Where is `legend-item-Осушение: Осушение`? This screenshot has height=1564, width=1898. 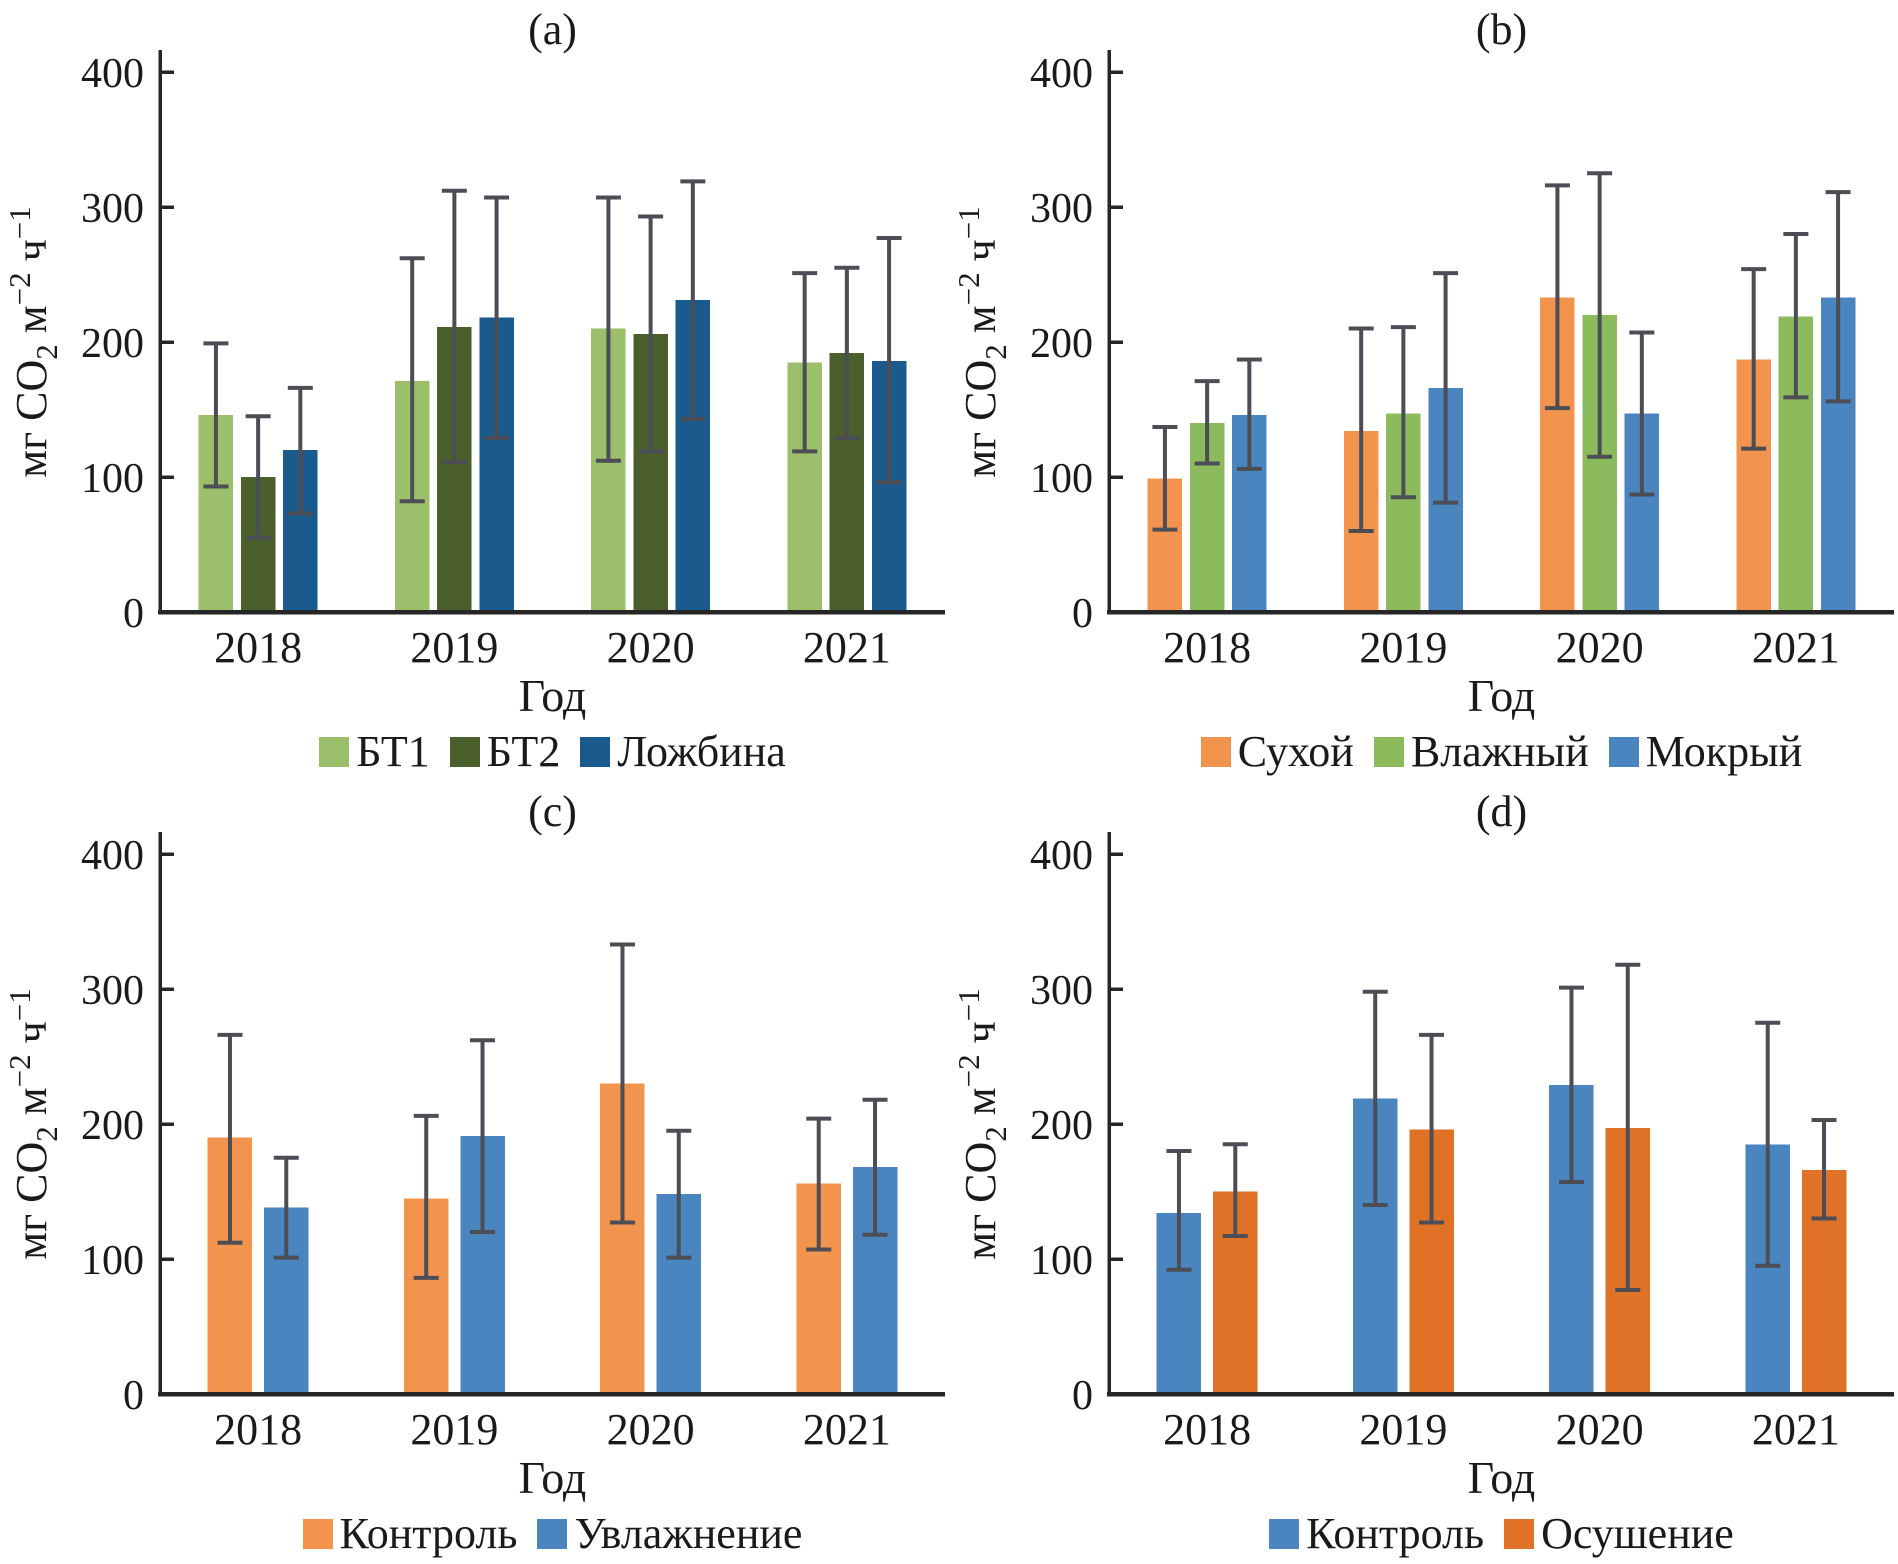 legend-item-Осушение: Осушение is located at coordinates (1619, 1534).